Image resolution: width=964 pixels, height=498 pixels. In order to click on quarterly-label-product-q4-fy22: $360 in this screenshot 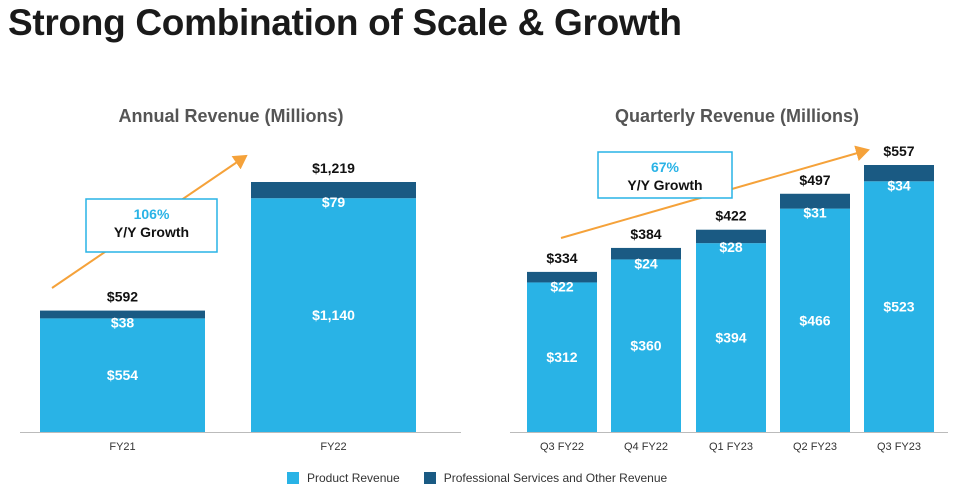, I will do `click(645, 346)`.